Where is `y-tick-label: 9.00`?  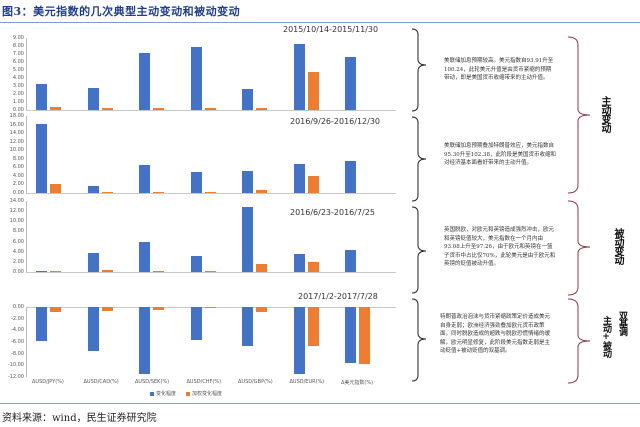
y-tick-label: 9.00 is located at coordinates (18, 38).